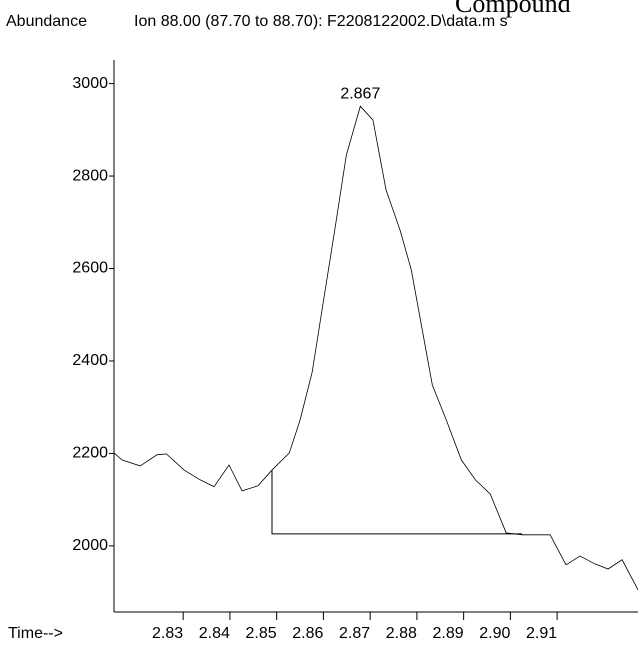  Describe the element at coordinates (167, 633) in the screenshot. I see `x-tick-label: 2.83` at that location.